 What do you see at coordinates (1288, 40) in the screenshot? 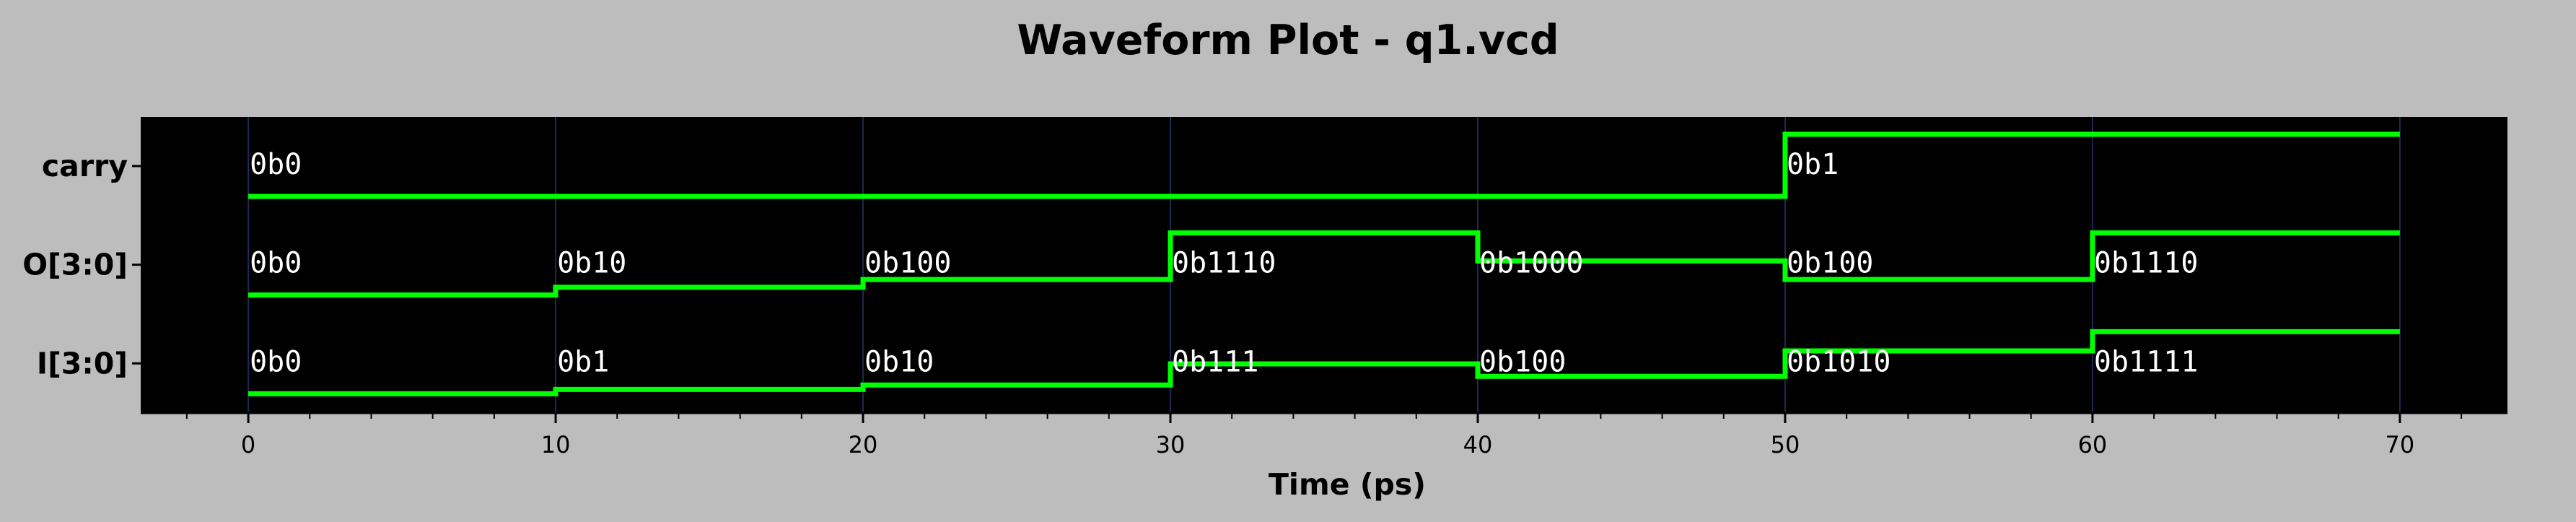
I see `chart-title: Waveform Plot - q1.vcd` at bounding box center [1288, 40].